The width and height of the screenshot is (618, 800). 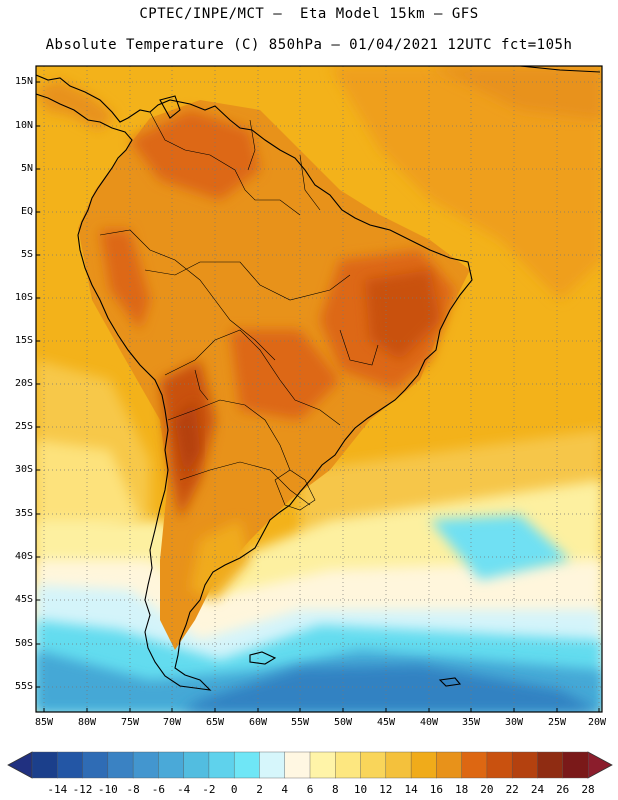 What do you see at coordinates (23, 426) in the screenshot?
I see `lat-label: 25S` at bounding box center [23, 426].